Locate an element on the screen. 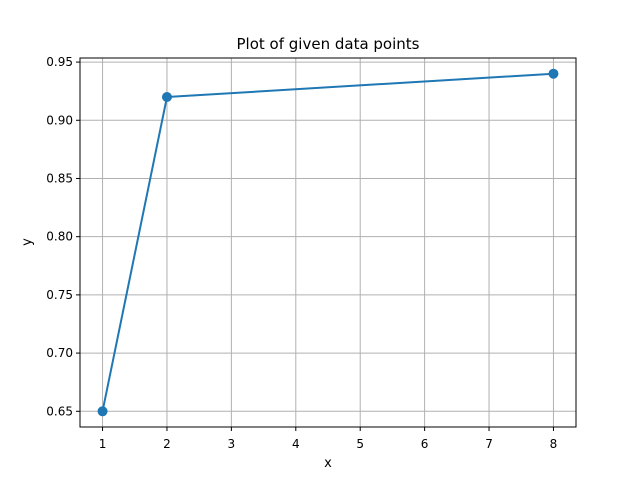 The width and height of the screenshot is (640, 480). y-tick-label: 0.75 is located at coordinates (59, 295).